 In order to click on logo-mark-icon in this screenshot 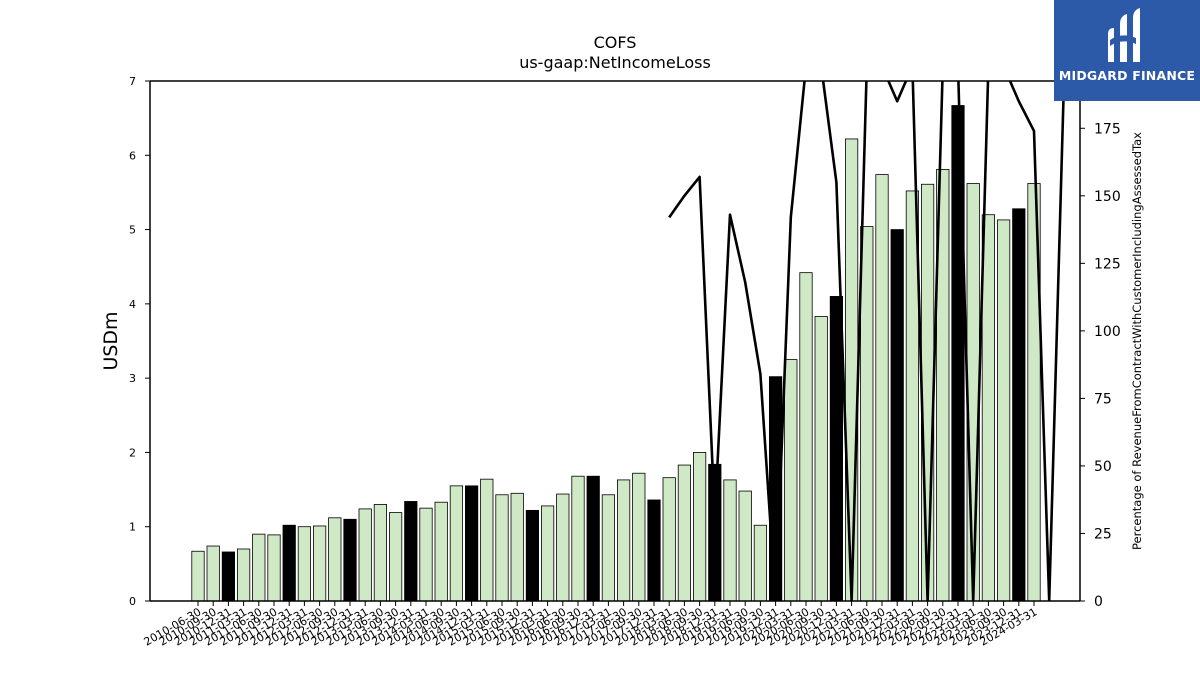, I will do `click(1124, 35)`.